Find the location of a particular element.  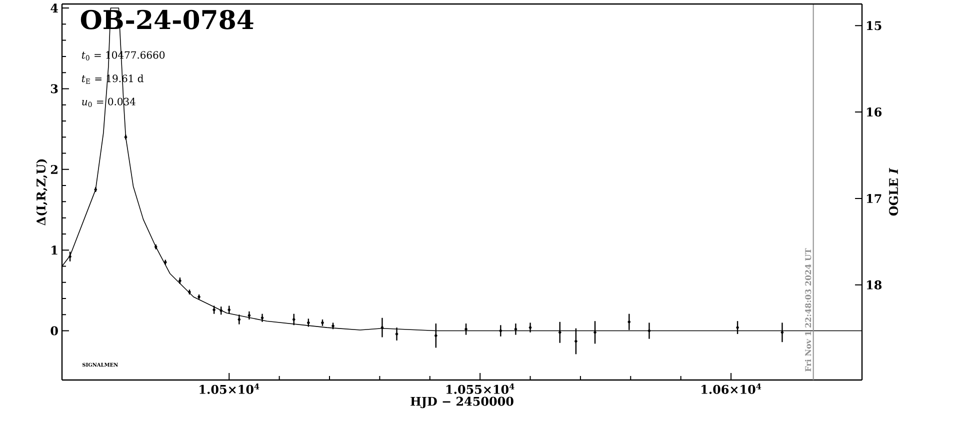

y-tick-label: 3 is located at coordinates (54, 89).